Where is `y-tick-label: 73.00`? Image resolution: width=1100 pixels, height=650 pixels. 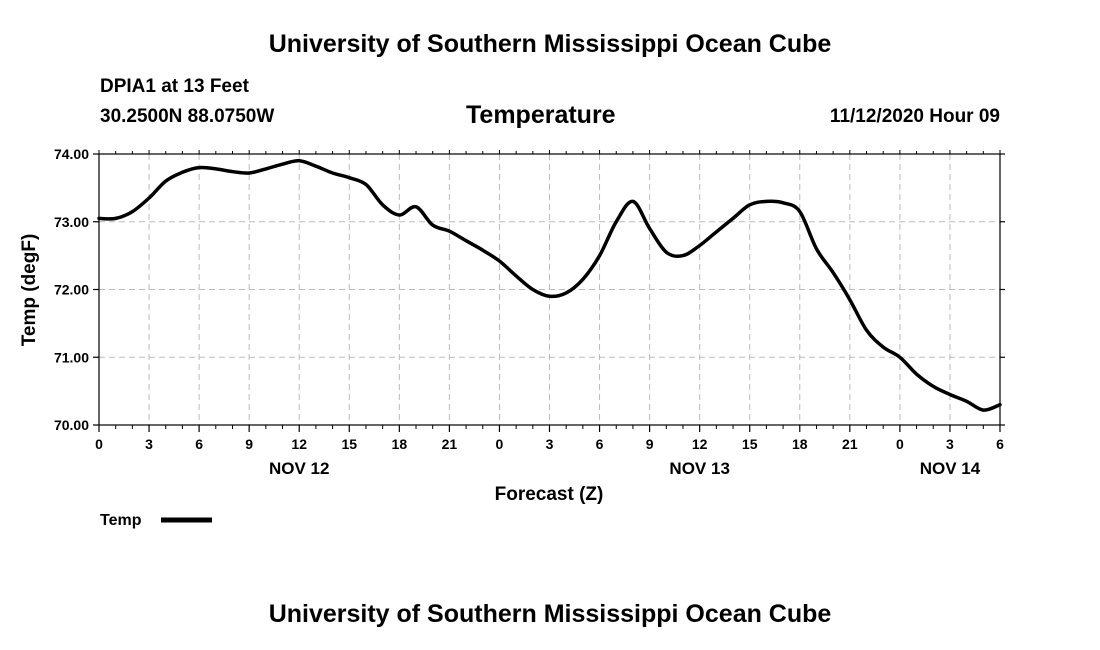
y-tick-label: 73.00 is located at coordinates (71, 222).